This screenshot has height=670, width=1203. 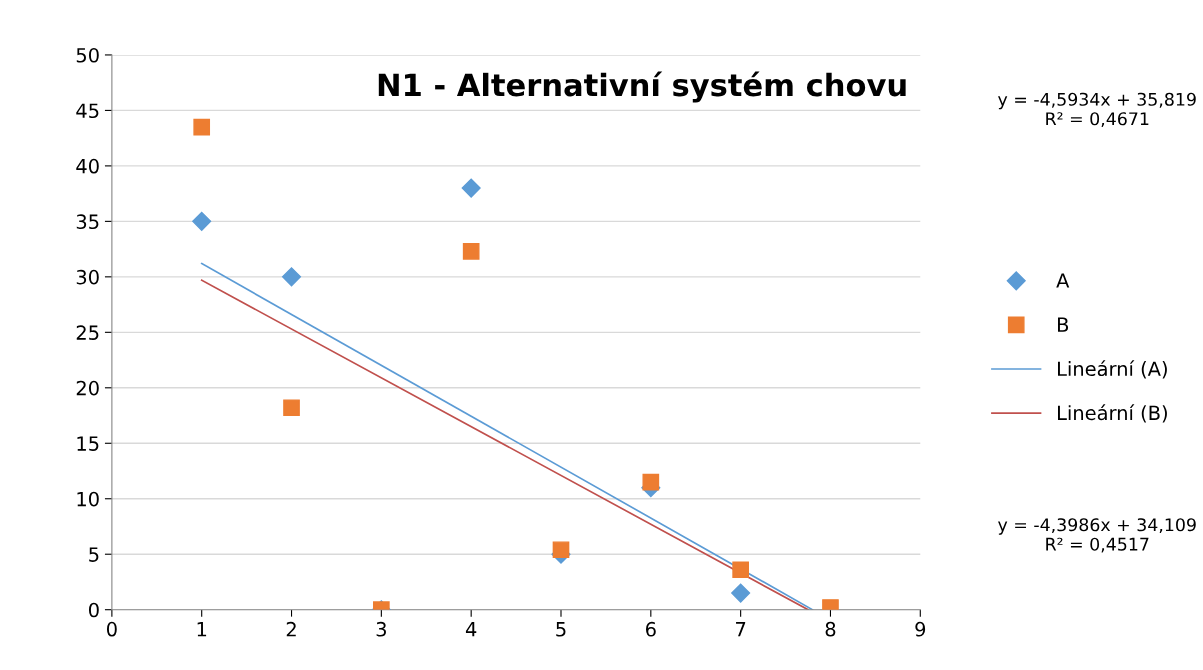 What do you see at coordinates (1112, 413) in the screenshot?
I see `legend-label: Lineární (B)` at bounding box center [1112, 413].